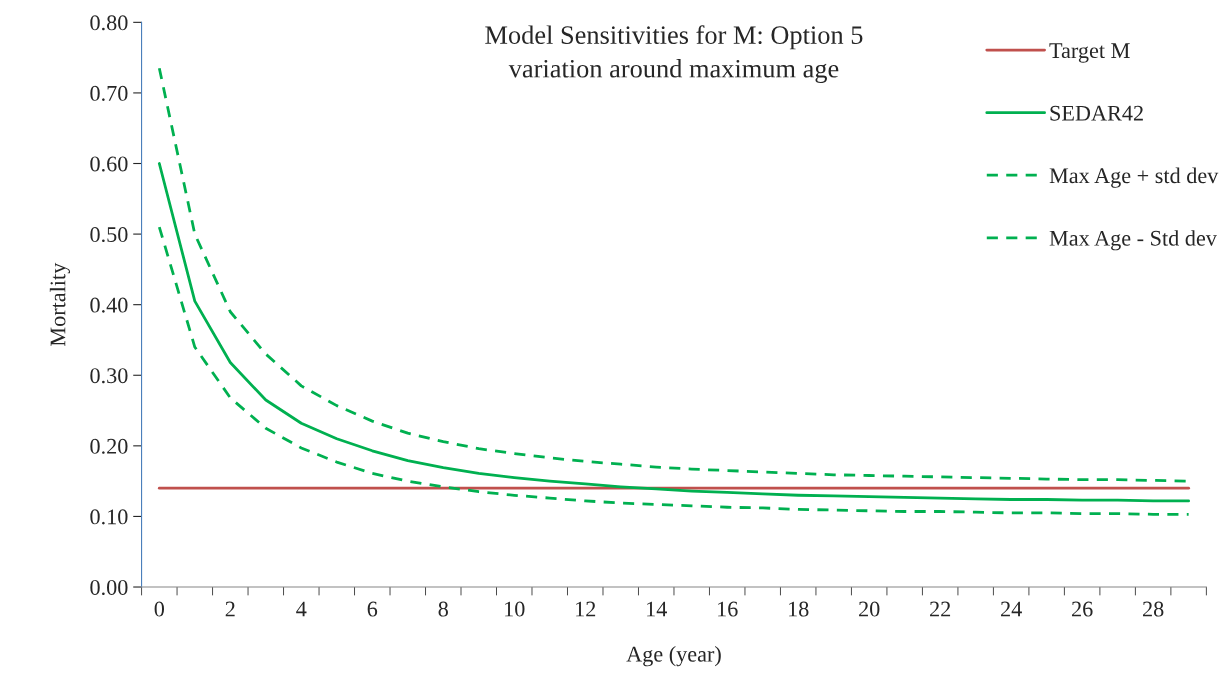 The height and width of the screenshot is (698, 1231). I want to click on x-tick-label: 0, so click(159, 609).